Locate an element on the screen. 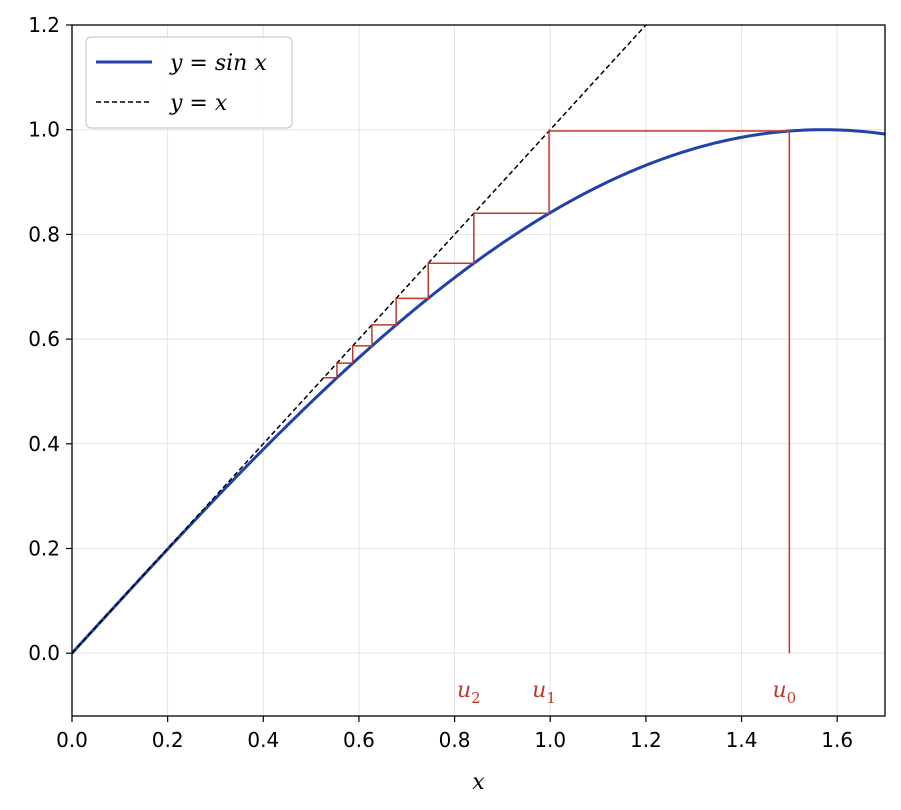 This screenshot has width=901, height=810. x-tick-label: 0.2 is located at coordinates (168, 740).